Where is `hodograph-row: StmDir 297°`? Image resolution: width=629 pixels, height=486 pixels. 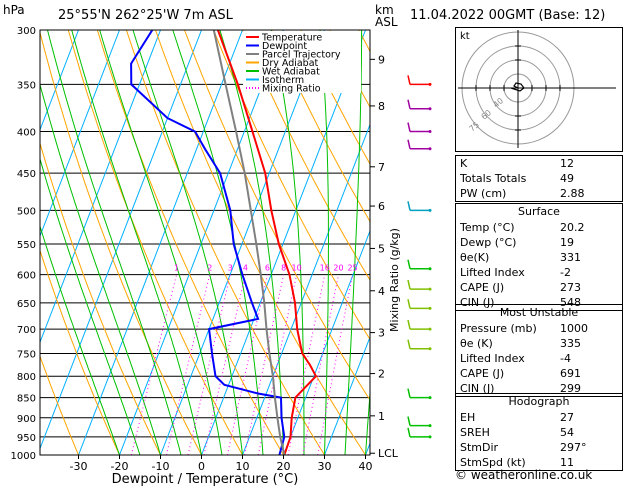
hodograph-row: StmDir 297° is located at coordinates (539, 447).